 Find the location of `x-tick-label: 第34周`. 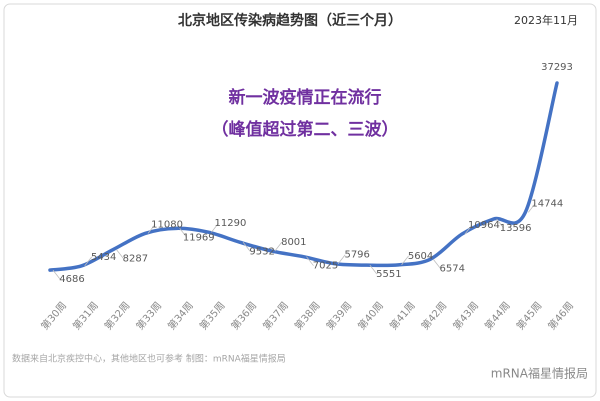

x-tick-label: 第34周 is located at coordinates (180, 315).